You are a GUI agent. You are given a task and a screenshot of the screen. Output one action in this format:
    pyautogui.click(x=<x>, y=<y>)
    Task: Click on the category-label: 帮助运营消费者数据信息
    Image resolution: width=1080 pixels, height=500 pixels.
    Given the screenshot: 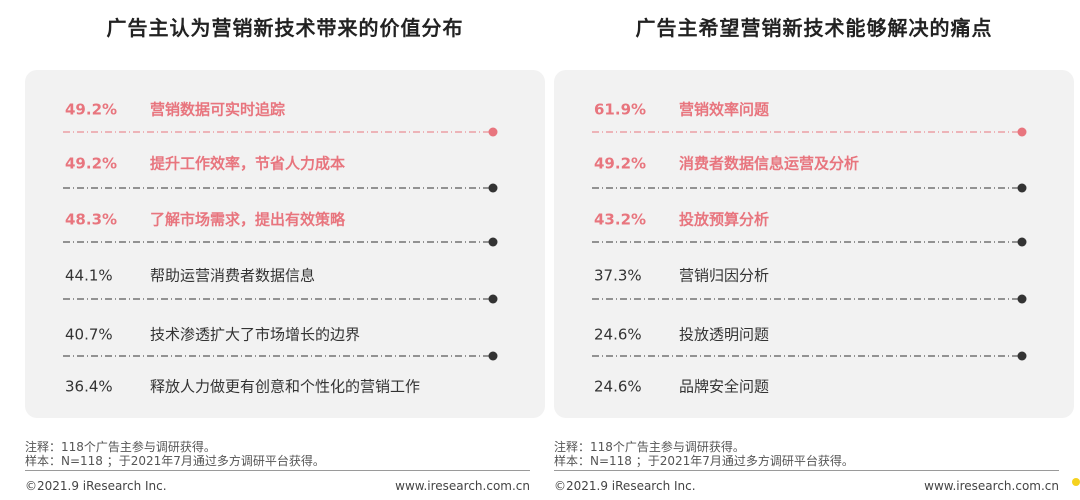 What is the action you would take?
    pyautogui.click(x=232, y=276)
    